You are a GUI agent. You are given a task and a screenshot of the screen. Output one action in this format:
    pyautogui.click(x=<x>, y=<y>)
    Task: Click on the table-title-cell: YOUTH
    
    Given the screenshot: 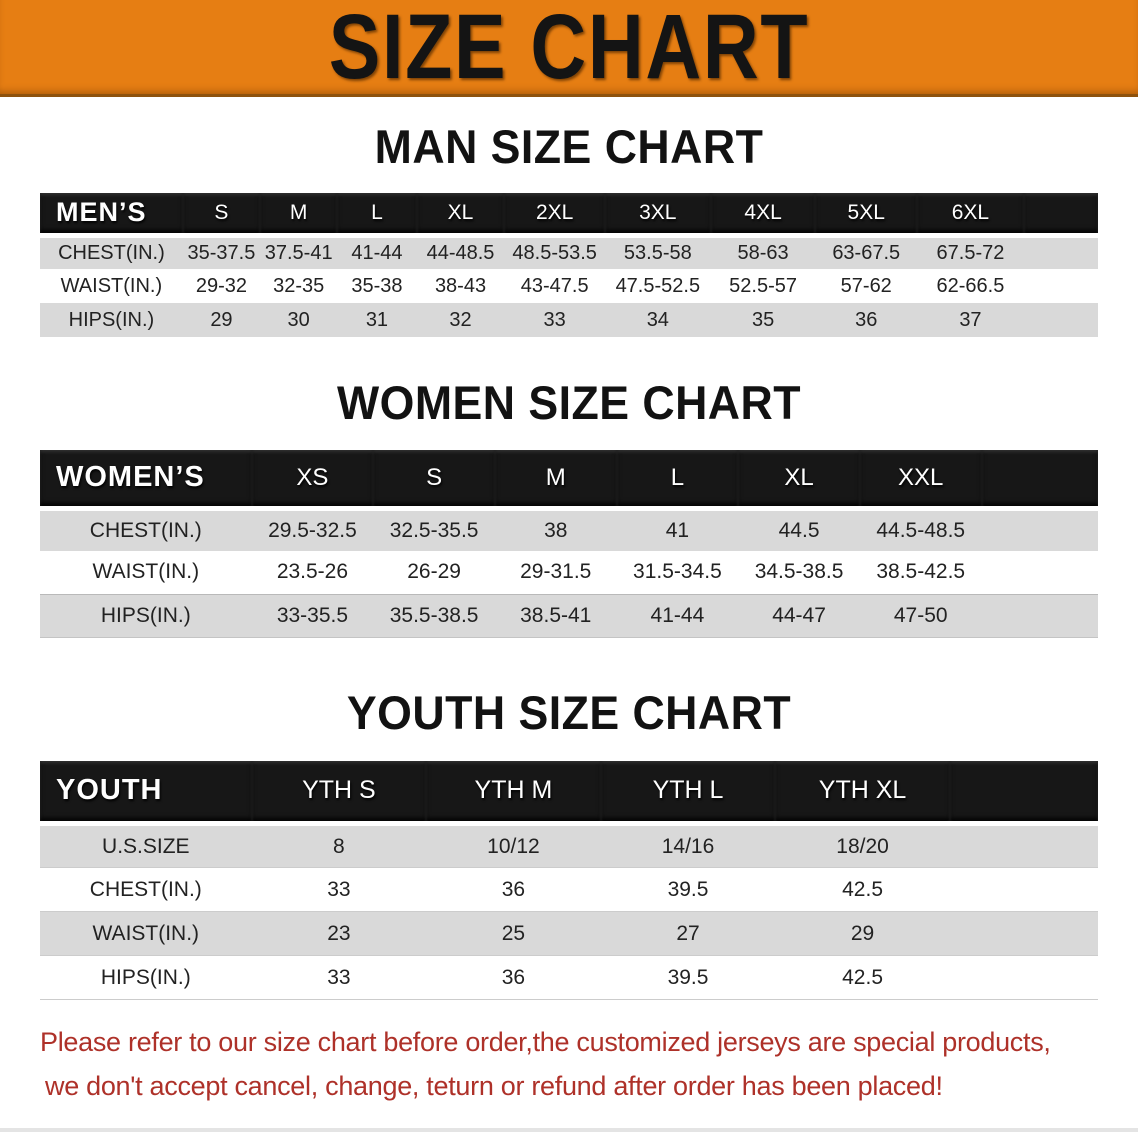 What is the action you would take?
    pyautogui.click(x=146, y=793)
    